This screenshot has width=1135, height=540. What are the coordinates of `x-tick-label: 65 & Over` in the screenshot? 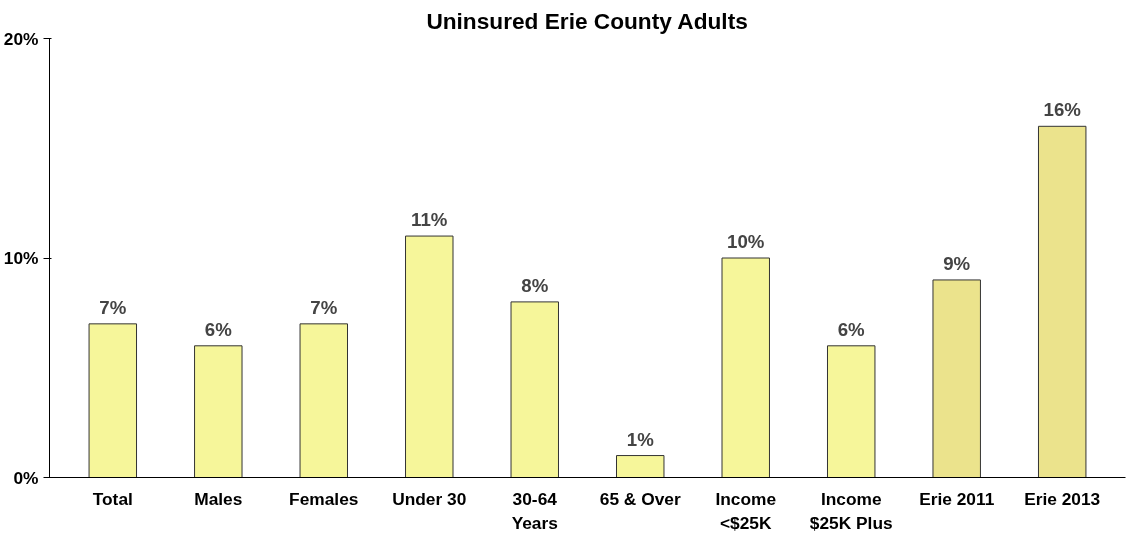 It's located at (640, 498).